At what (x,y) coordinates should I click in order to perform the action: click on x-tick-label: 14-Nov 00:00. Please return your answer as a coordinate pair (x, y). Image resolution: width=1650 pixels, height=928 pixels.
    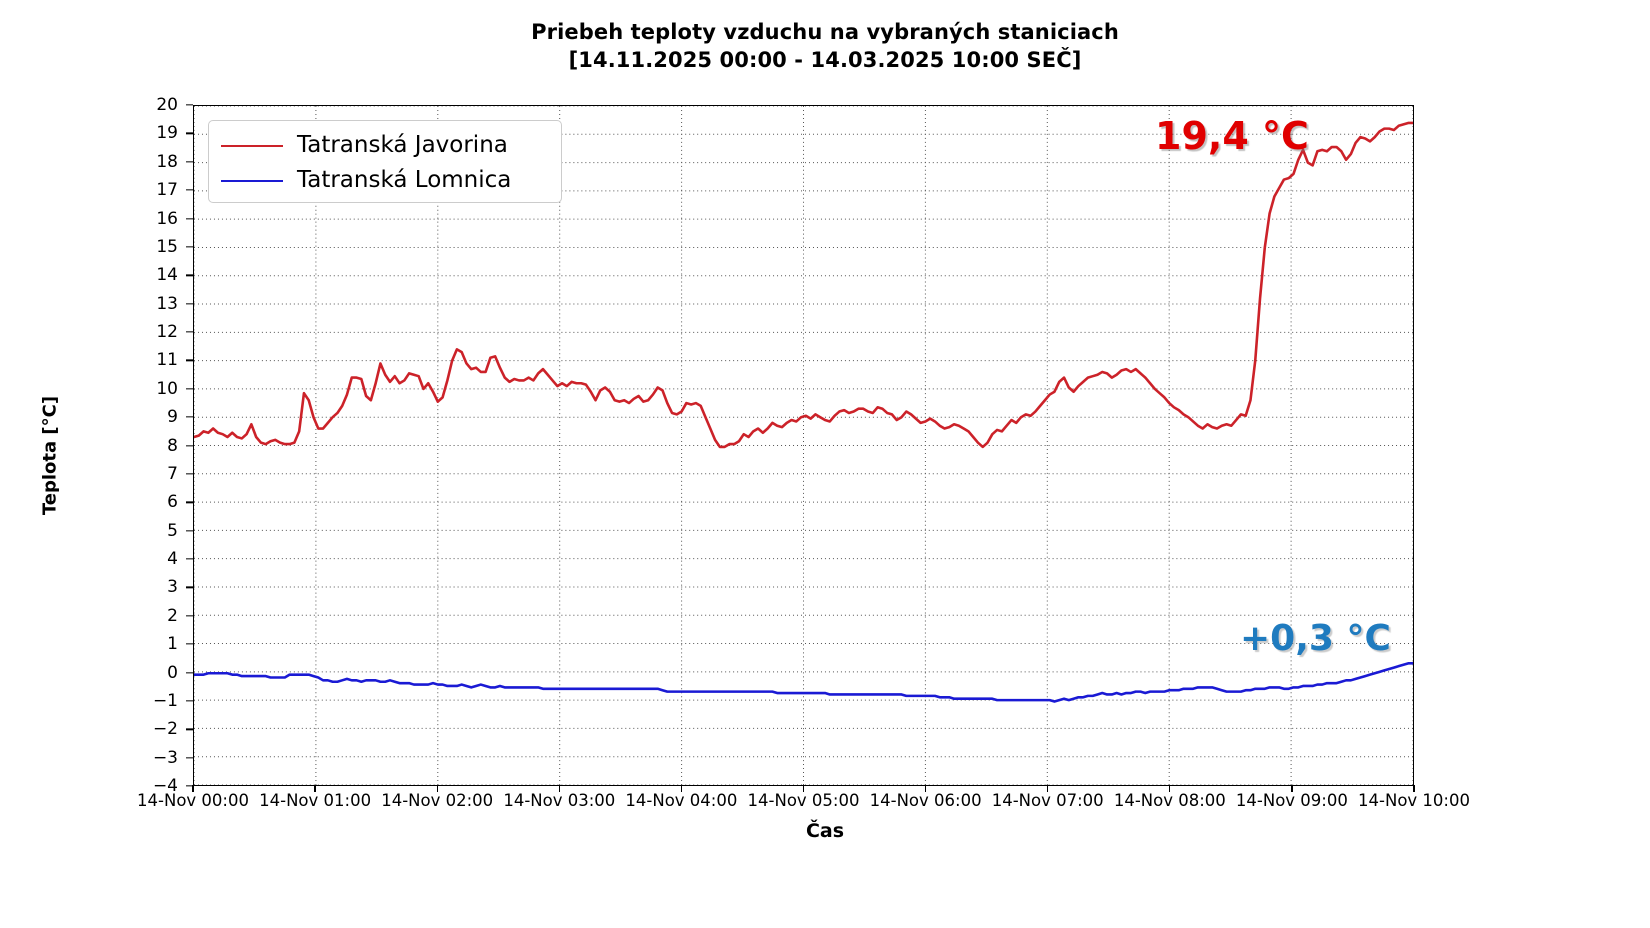
    Looking at the image, I should click on (193, 800).